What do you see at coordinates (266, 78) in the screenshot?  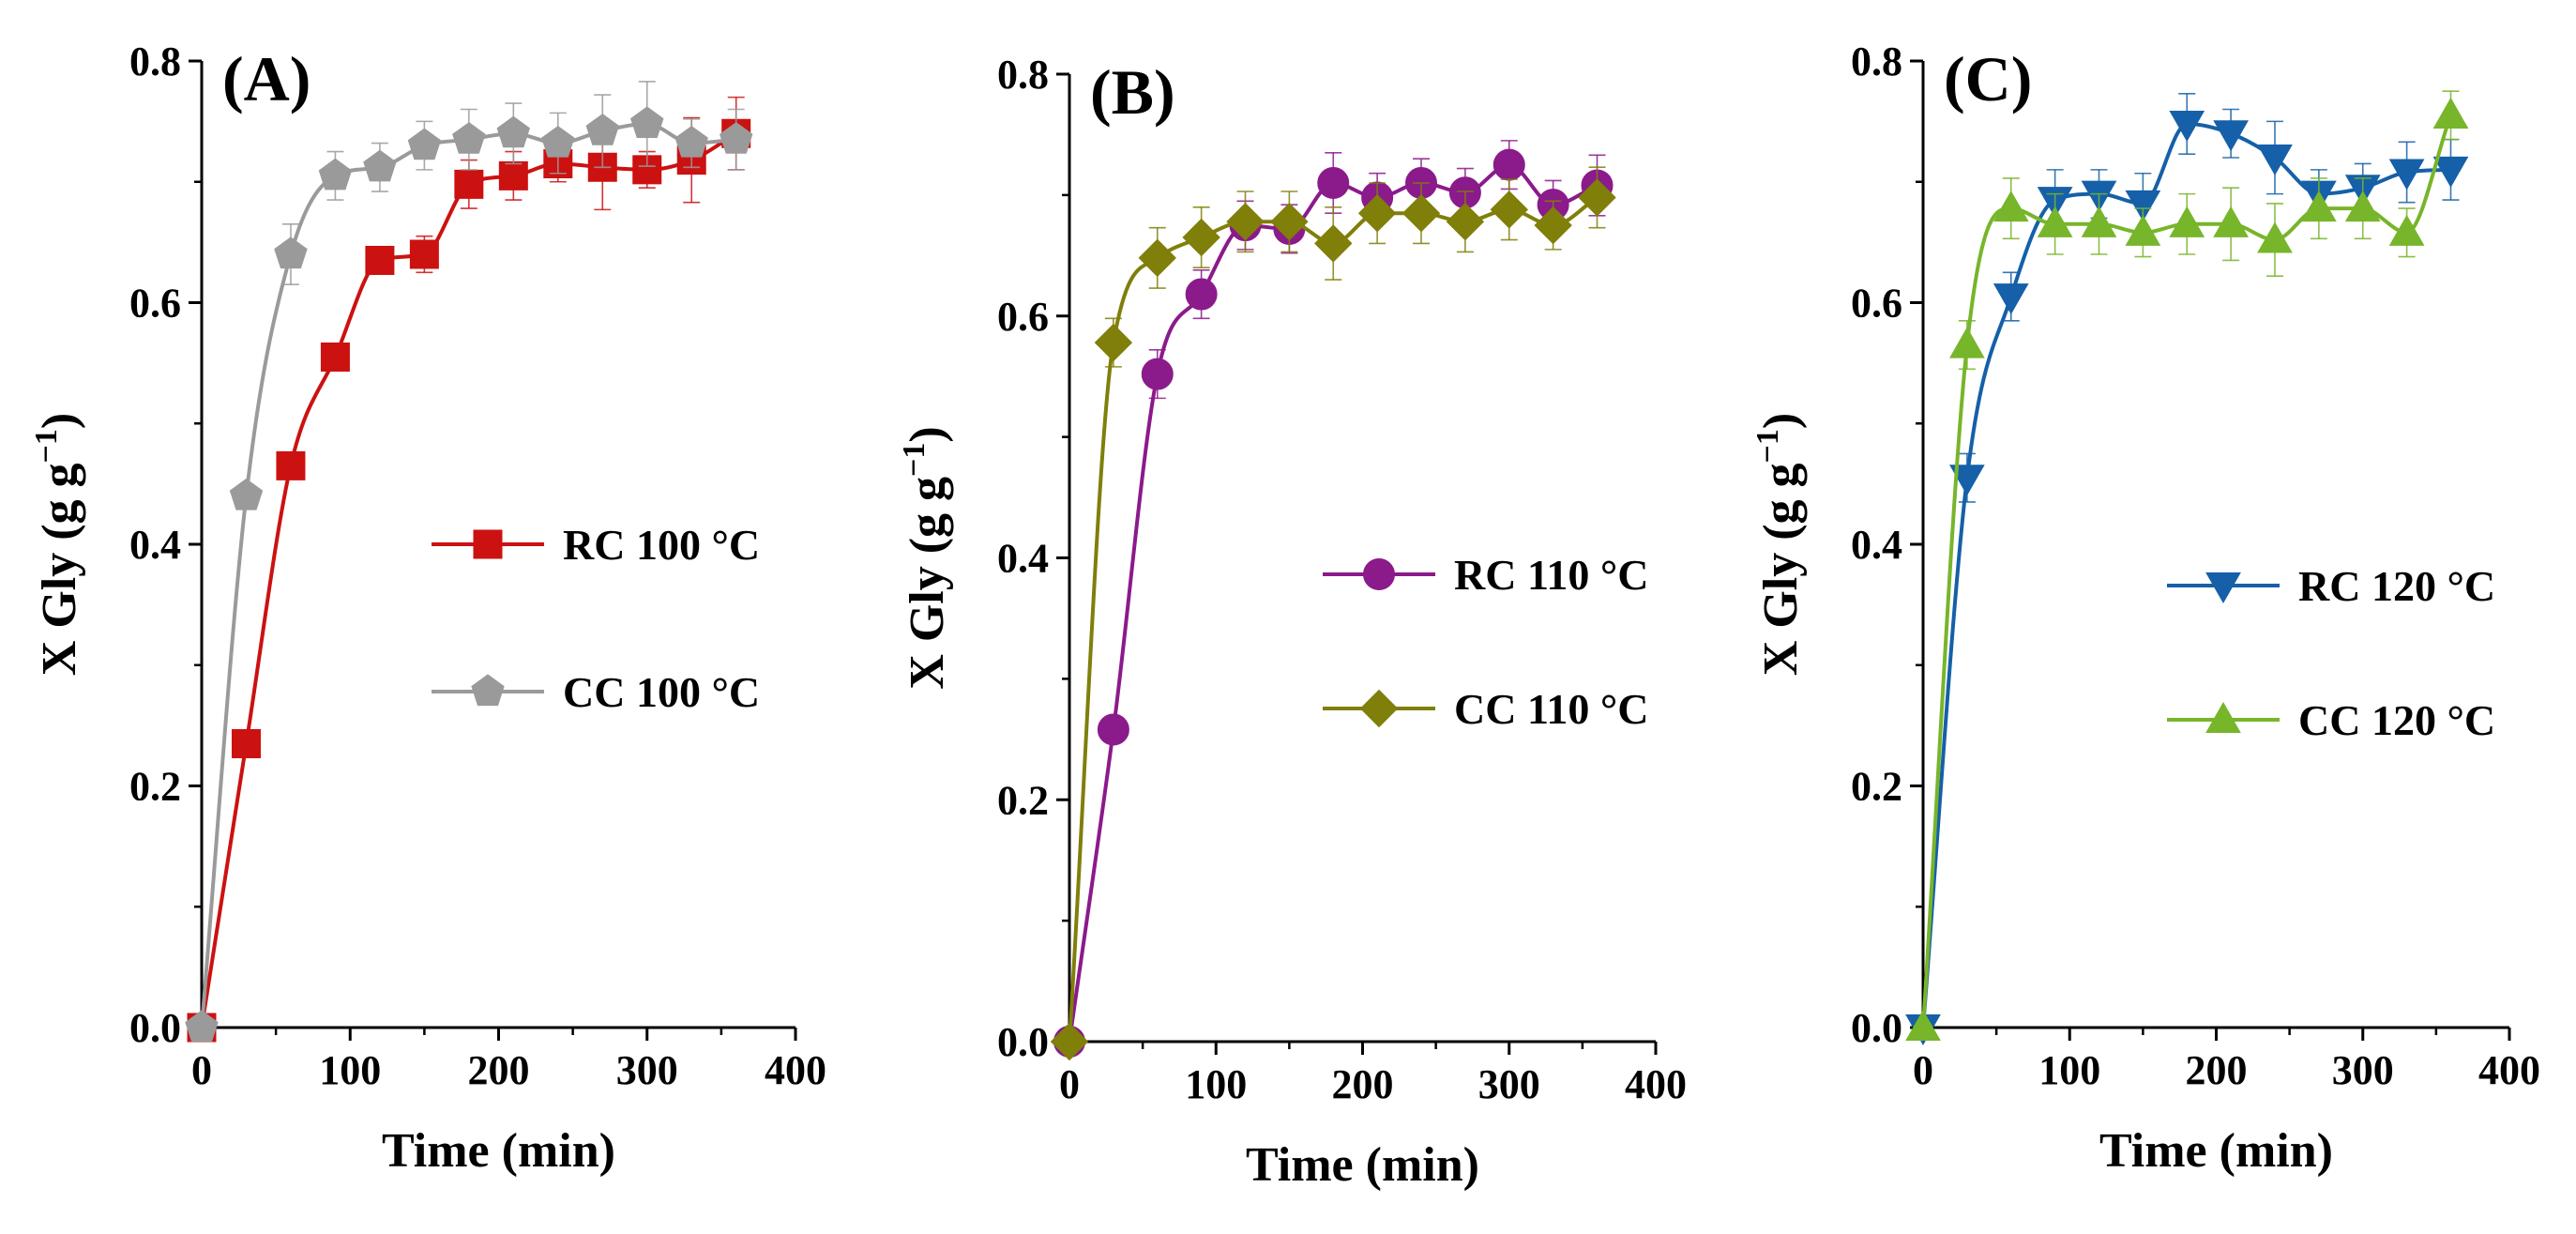 I see `panel-label: (A)` at bounding box center [266, 78].